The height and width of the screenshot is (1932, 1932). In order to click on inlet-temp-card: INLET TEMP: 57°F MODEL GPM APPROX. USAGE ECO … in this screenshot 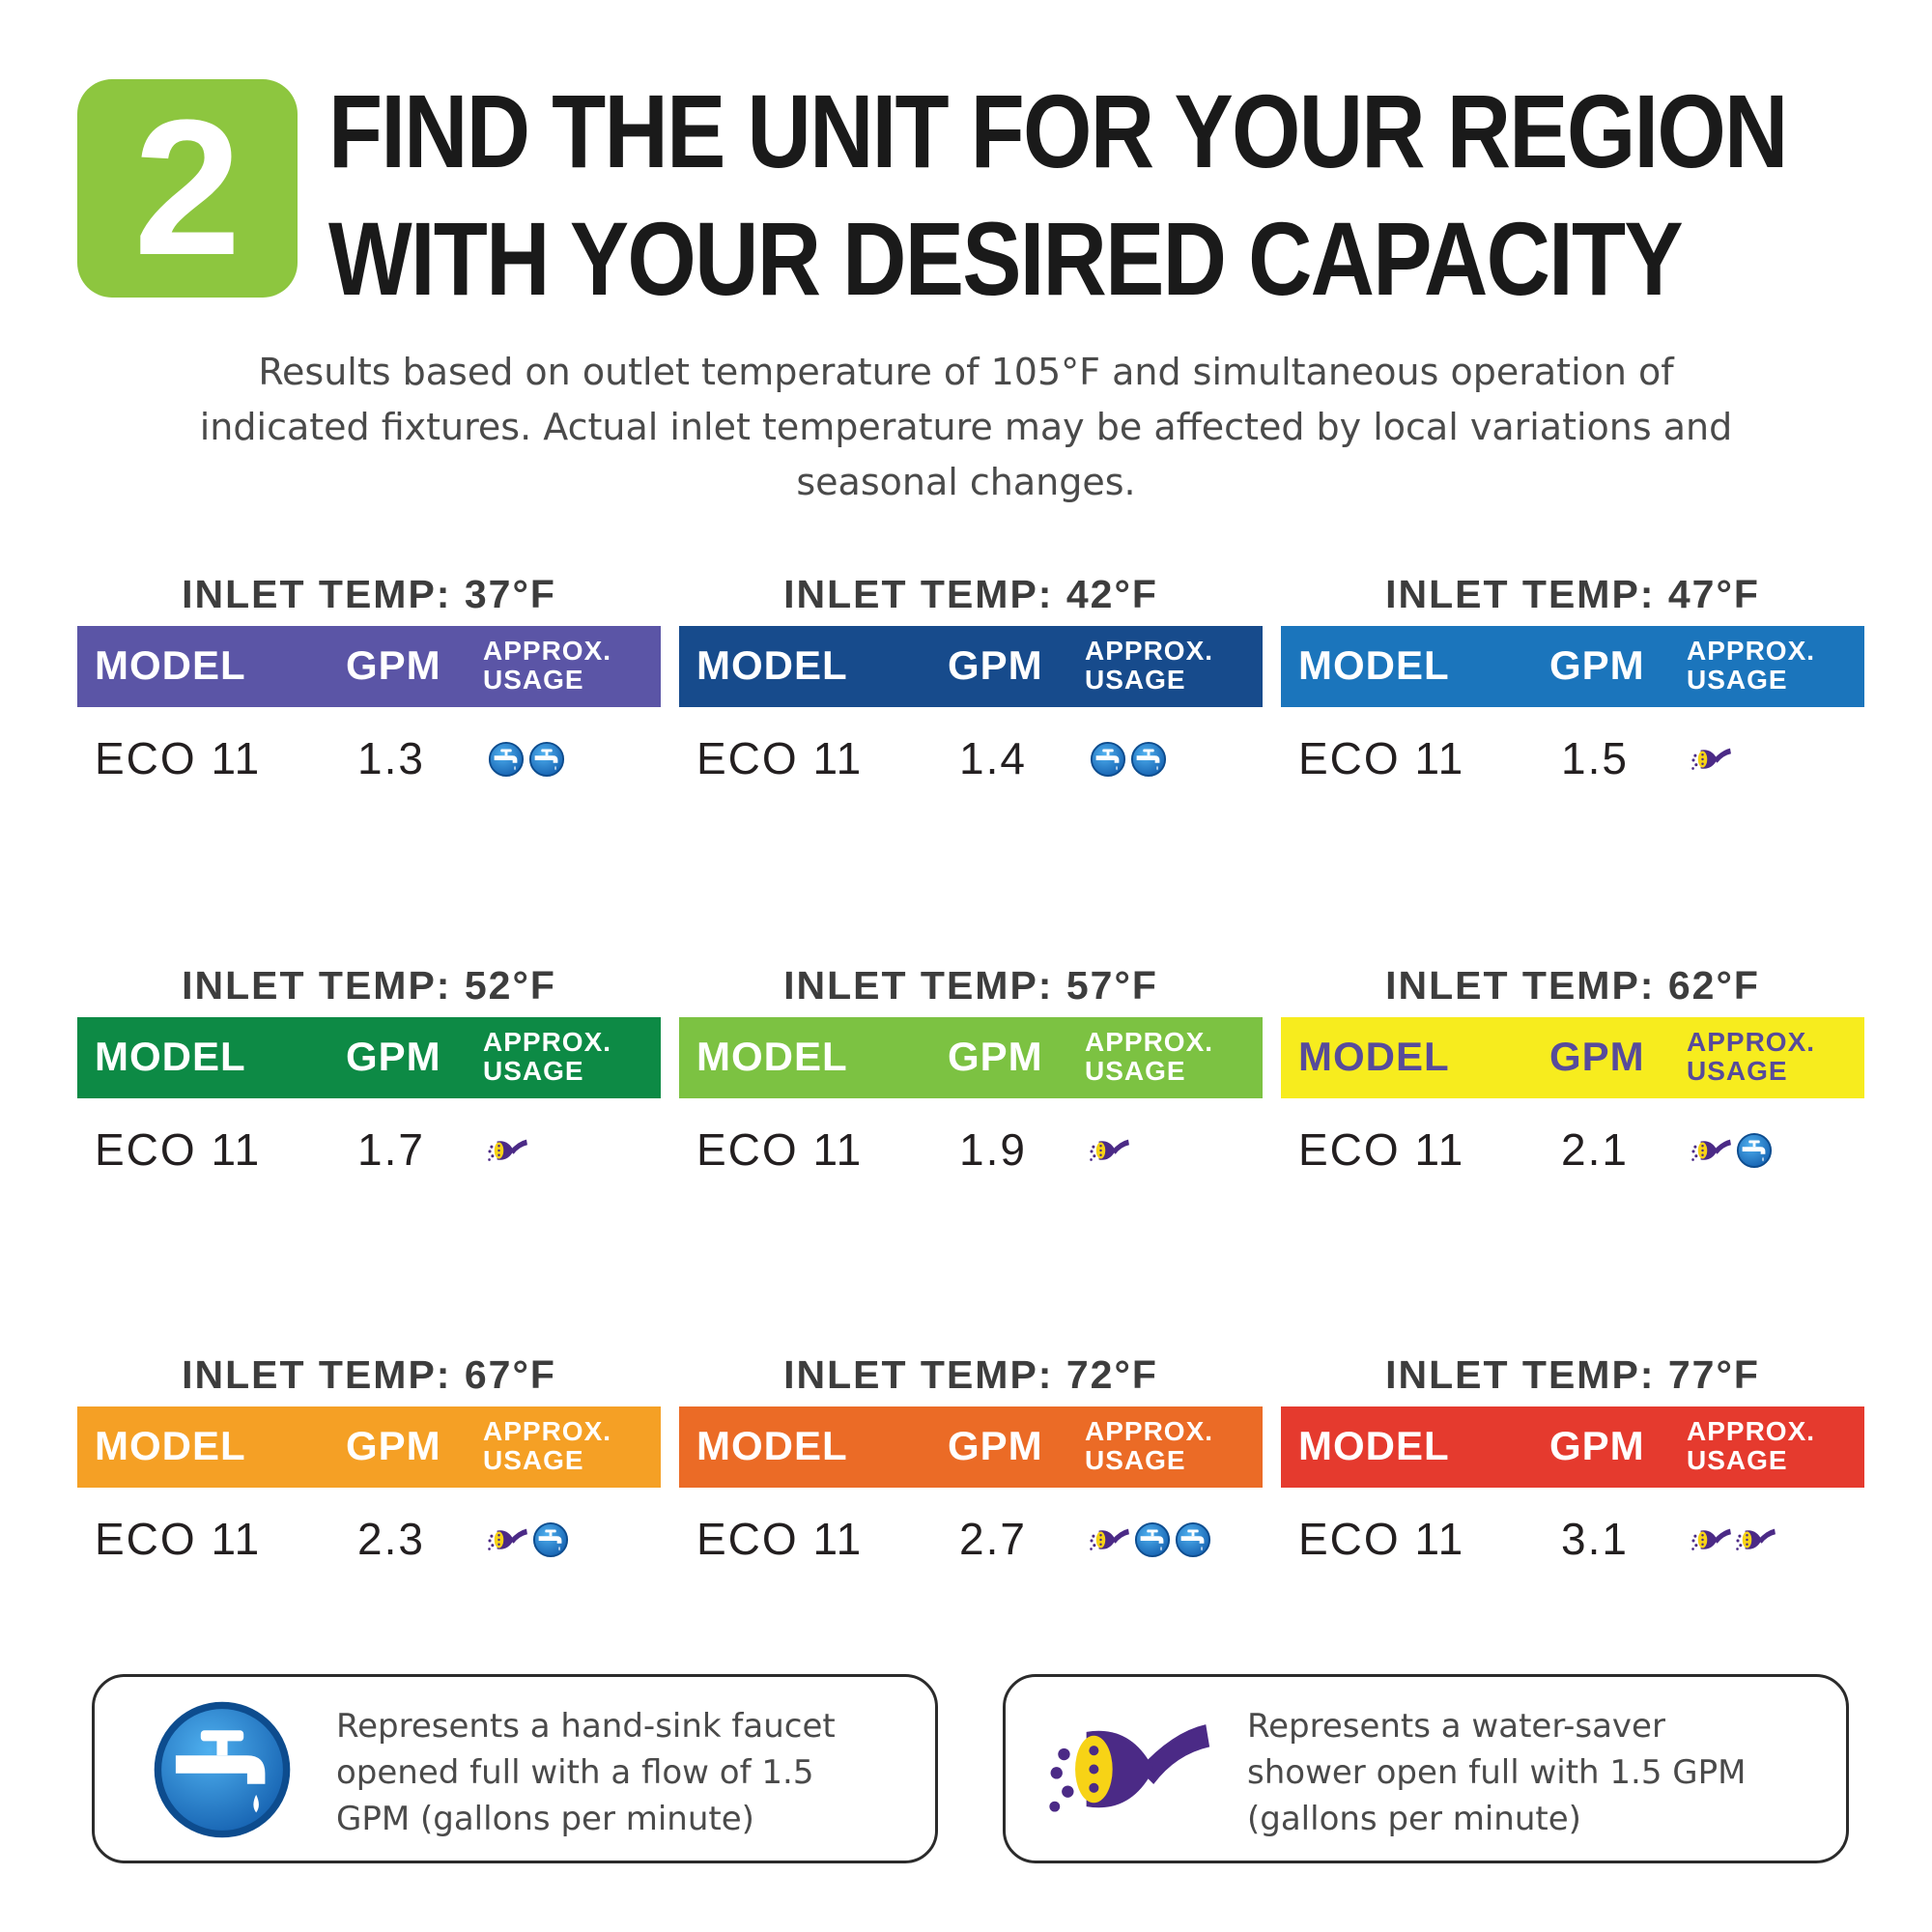, I will do `click(971, 1086)`.